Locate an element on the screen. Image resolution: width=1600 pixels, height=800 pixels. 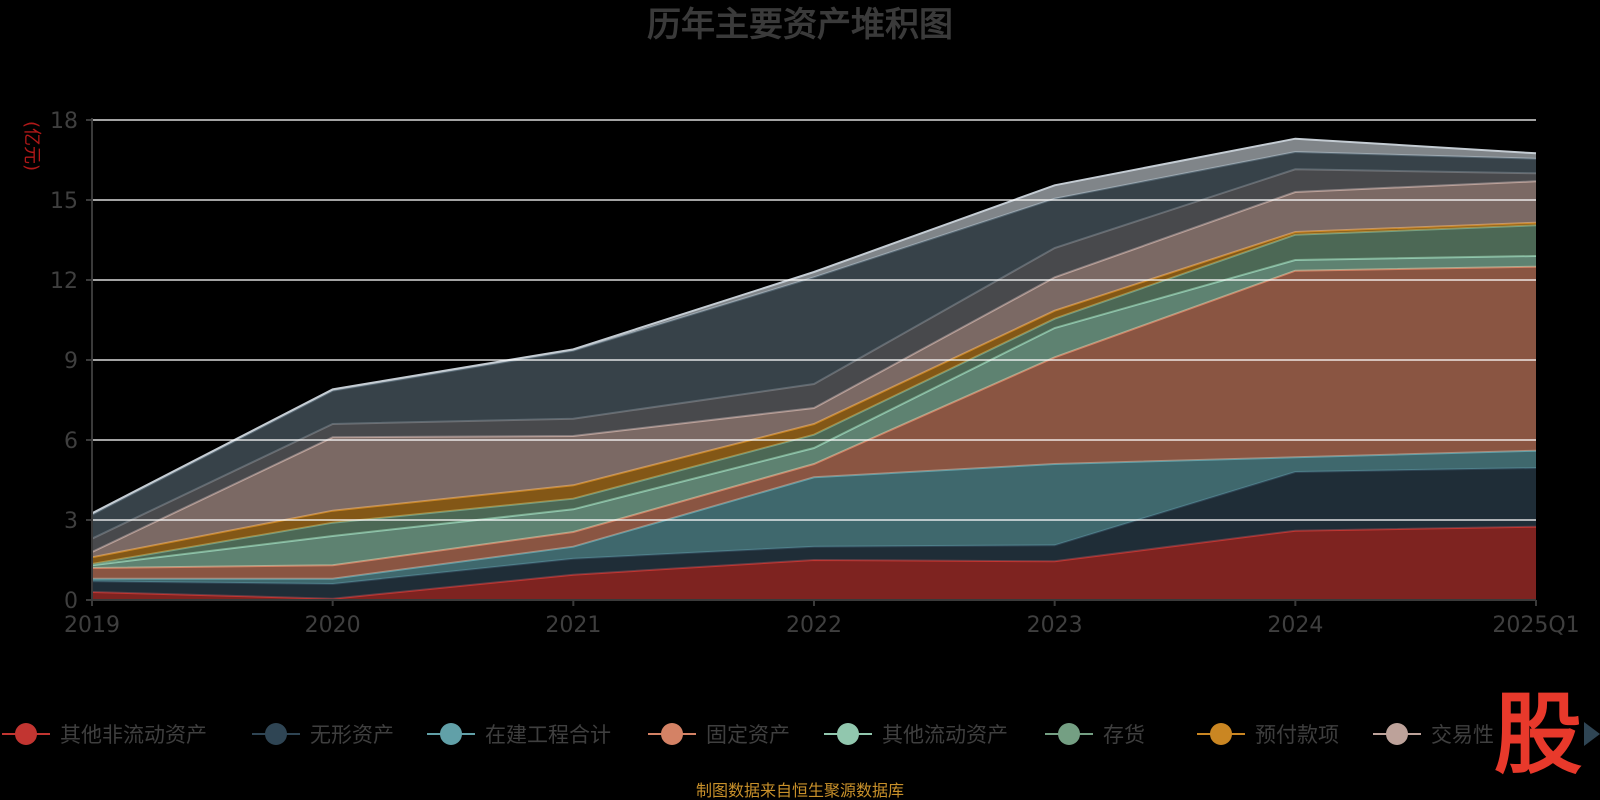
y-tick-label-0: 0 is located at coordinates (71, 601).